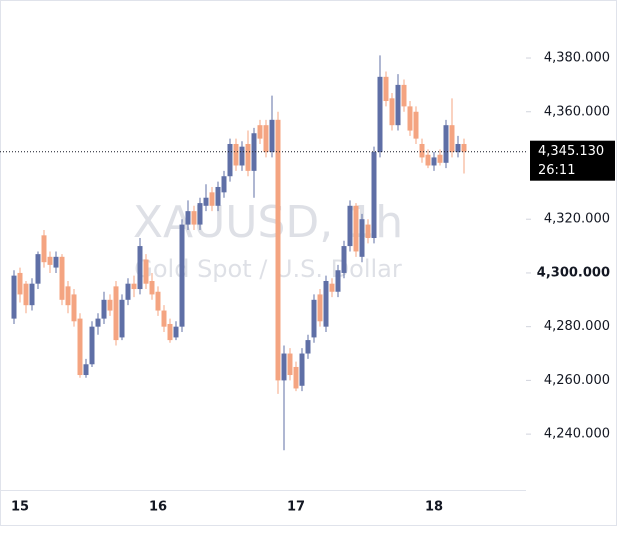 The height and width of the screenshot is (541, 629). What do you see at coordinates (268, 269) in the screenshot?
I see `watermark-subtitle: Gold Spot / U.S. Dollar` at bounding box center [268, 269].